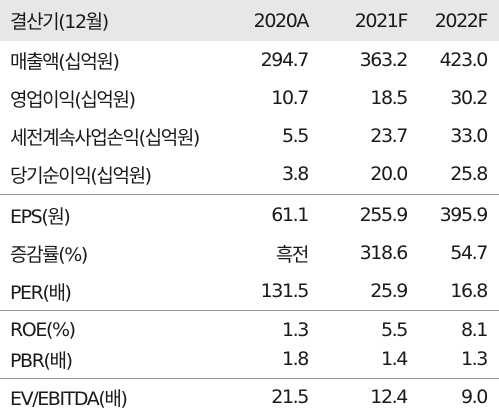  I want to click on row-value-2021f: 20.0, so click(389, 174).